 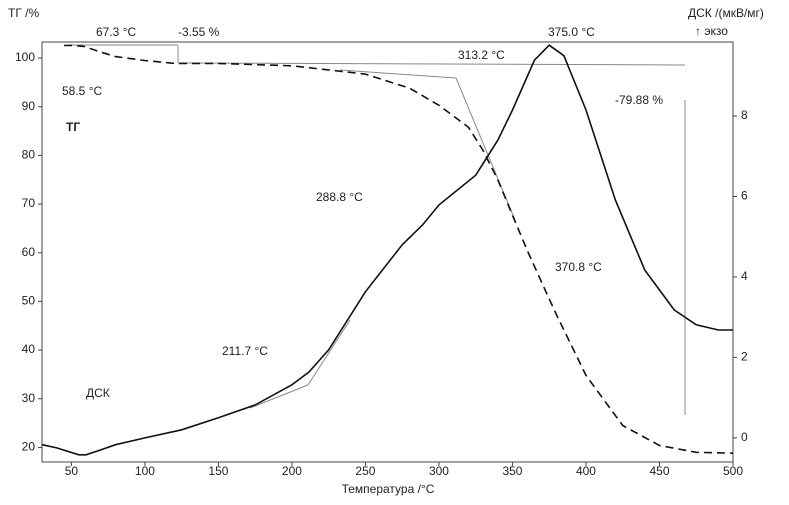 What do you see at coordinates (744, 115) in the screenshot?
I see `y2-tick-label: 8` at bounding box center [744, 115].